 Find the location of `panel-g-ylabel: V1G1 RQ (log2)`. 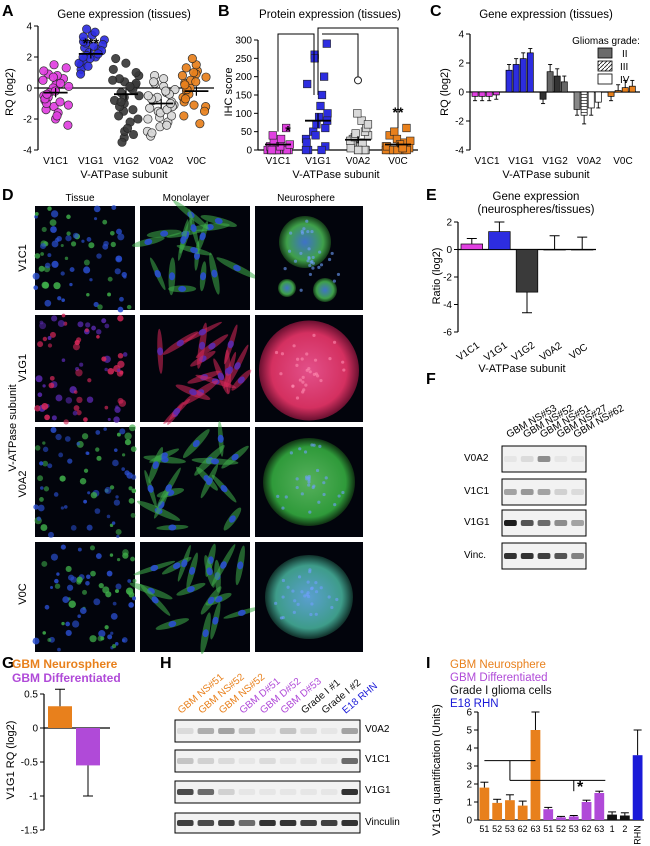

panel-g-ylabel: V1G1 RQ (log2) is located at coordinates (11, 760).